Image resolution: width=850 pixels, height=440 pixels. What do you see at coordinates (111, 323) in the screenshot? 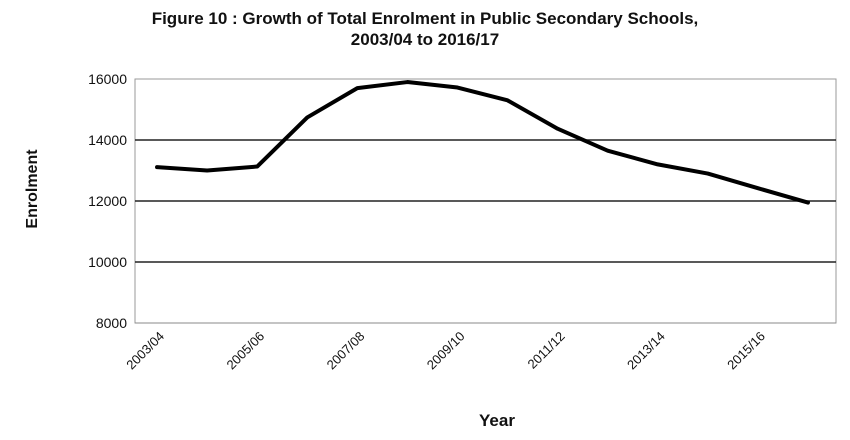
I see `y-tick-label: 8000` at bounding box center [111, 323].